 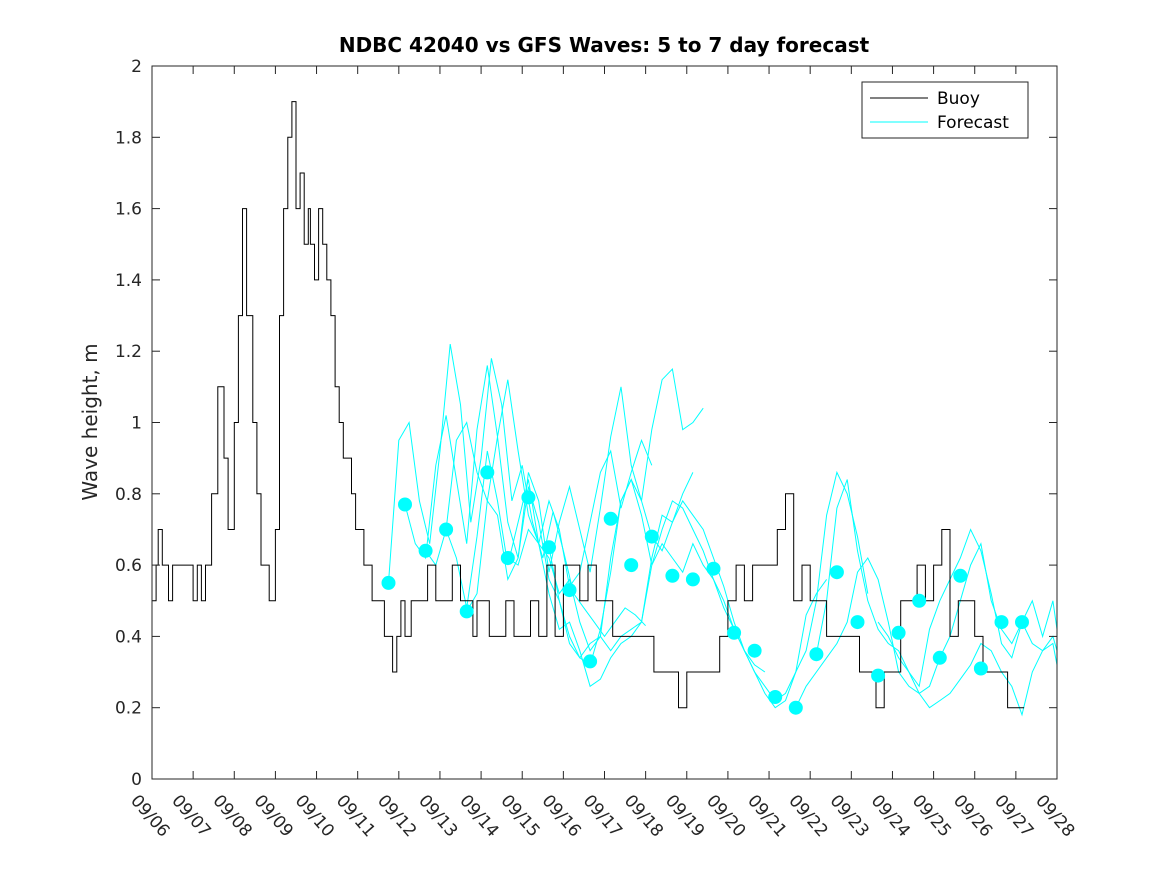 What do you see at coordinates (128, 709) in the screenshot?
I see `y-tick-label: 0.2` at bounding box center [128, 709].